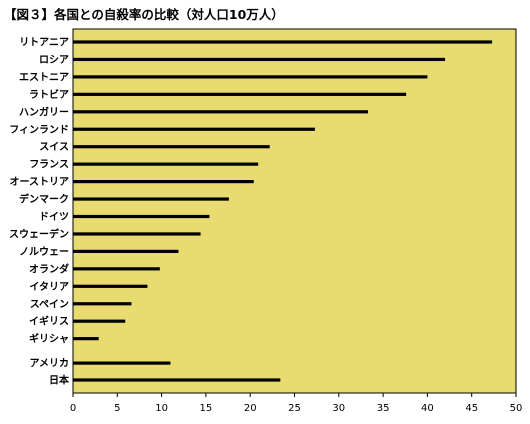 This screenshot has width=530, height=424. Describe the element at coordinates (40, 182) in the screenshot. I see `category-label: オーストリア` at that location.